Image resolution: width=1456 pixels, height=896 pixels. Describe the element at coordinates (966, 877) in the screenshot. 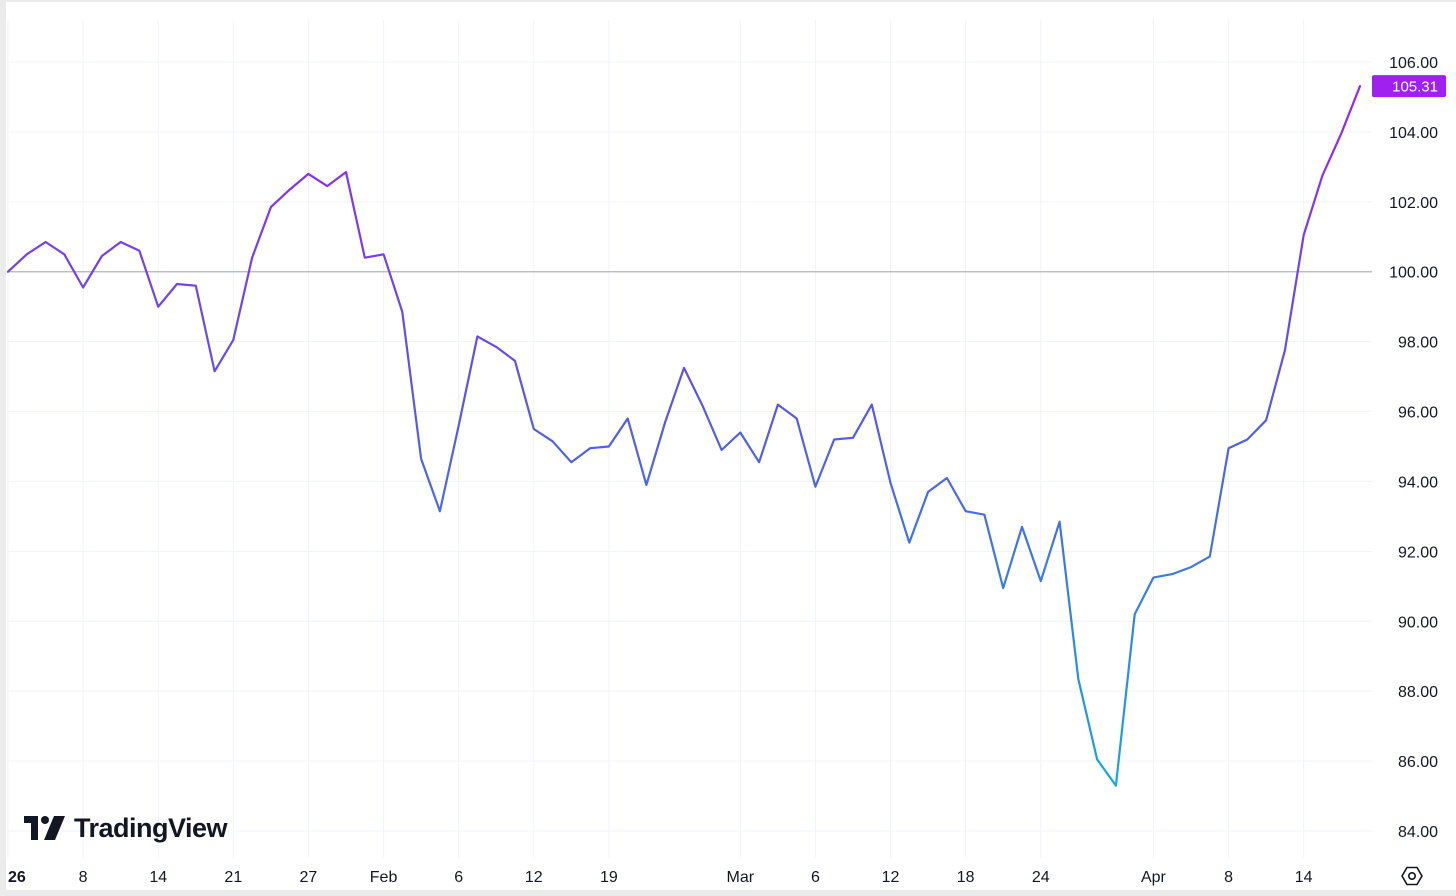

I see `x-tick-label: 18` at that location.